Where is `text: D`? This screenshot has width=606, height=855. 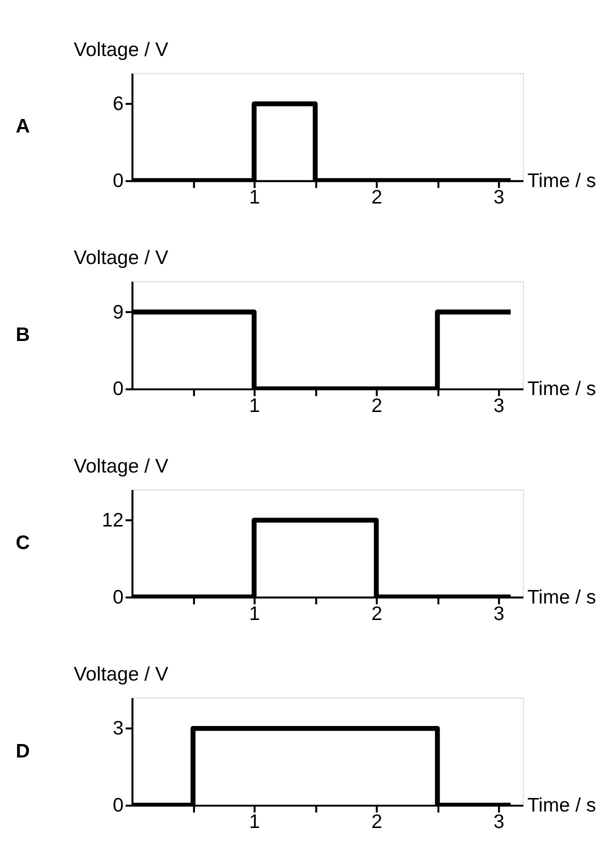
text: D is located at coordinates (23, 751).